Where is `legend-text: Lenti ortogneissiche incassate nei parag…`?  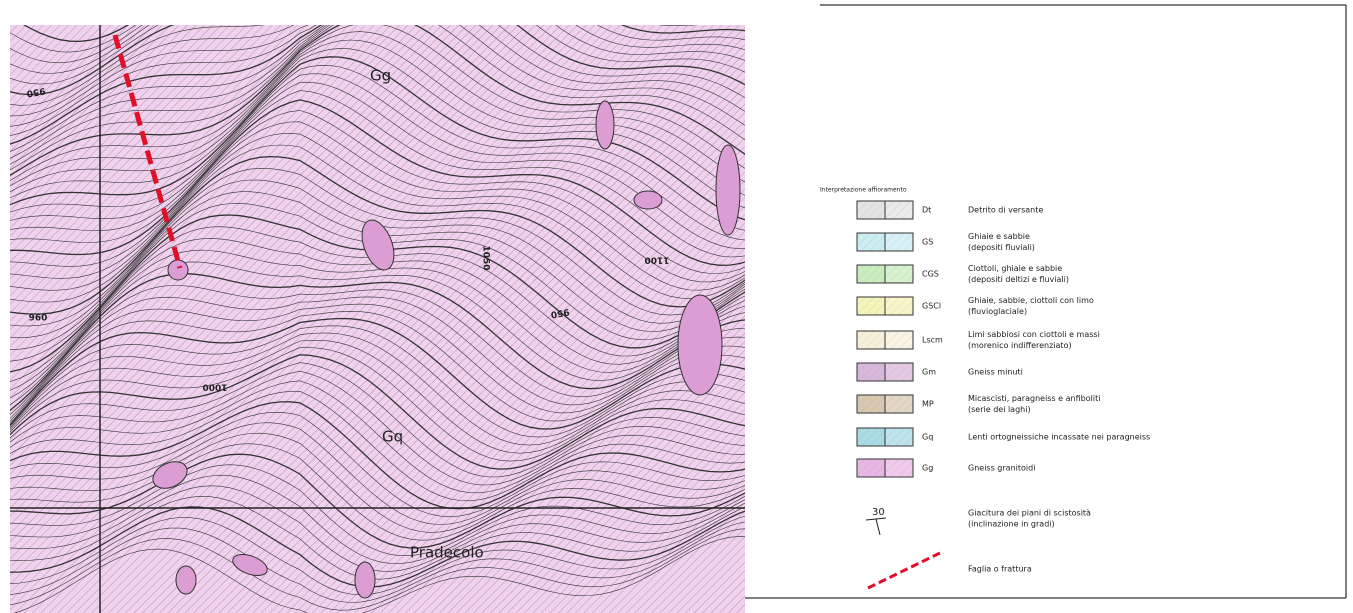
legend-text: Lenti ortogneissiche incassate nei parag… is located at coordinates (1059, 437).